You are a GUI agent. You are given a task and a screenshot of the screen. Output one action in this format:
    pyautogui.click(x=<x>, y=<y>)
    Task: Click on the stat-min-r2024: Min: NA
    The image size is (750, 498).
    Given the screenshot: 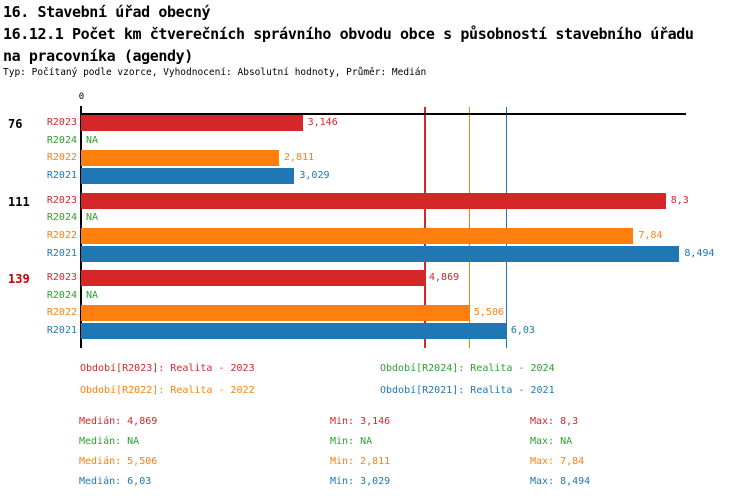 What is the action you would take?
    pyautogui.click(x=351, y=441)
    